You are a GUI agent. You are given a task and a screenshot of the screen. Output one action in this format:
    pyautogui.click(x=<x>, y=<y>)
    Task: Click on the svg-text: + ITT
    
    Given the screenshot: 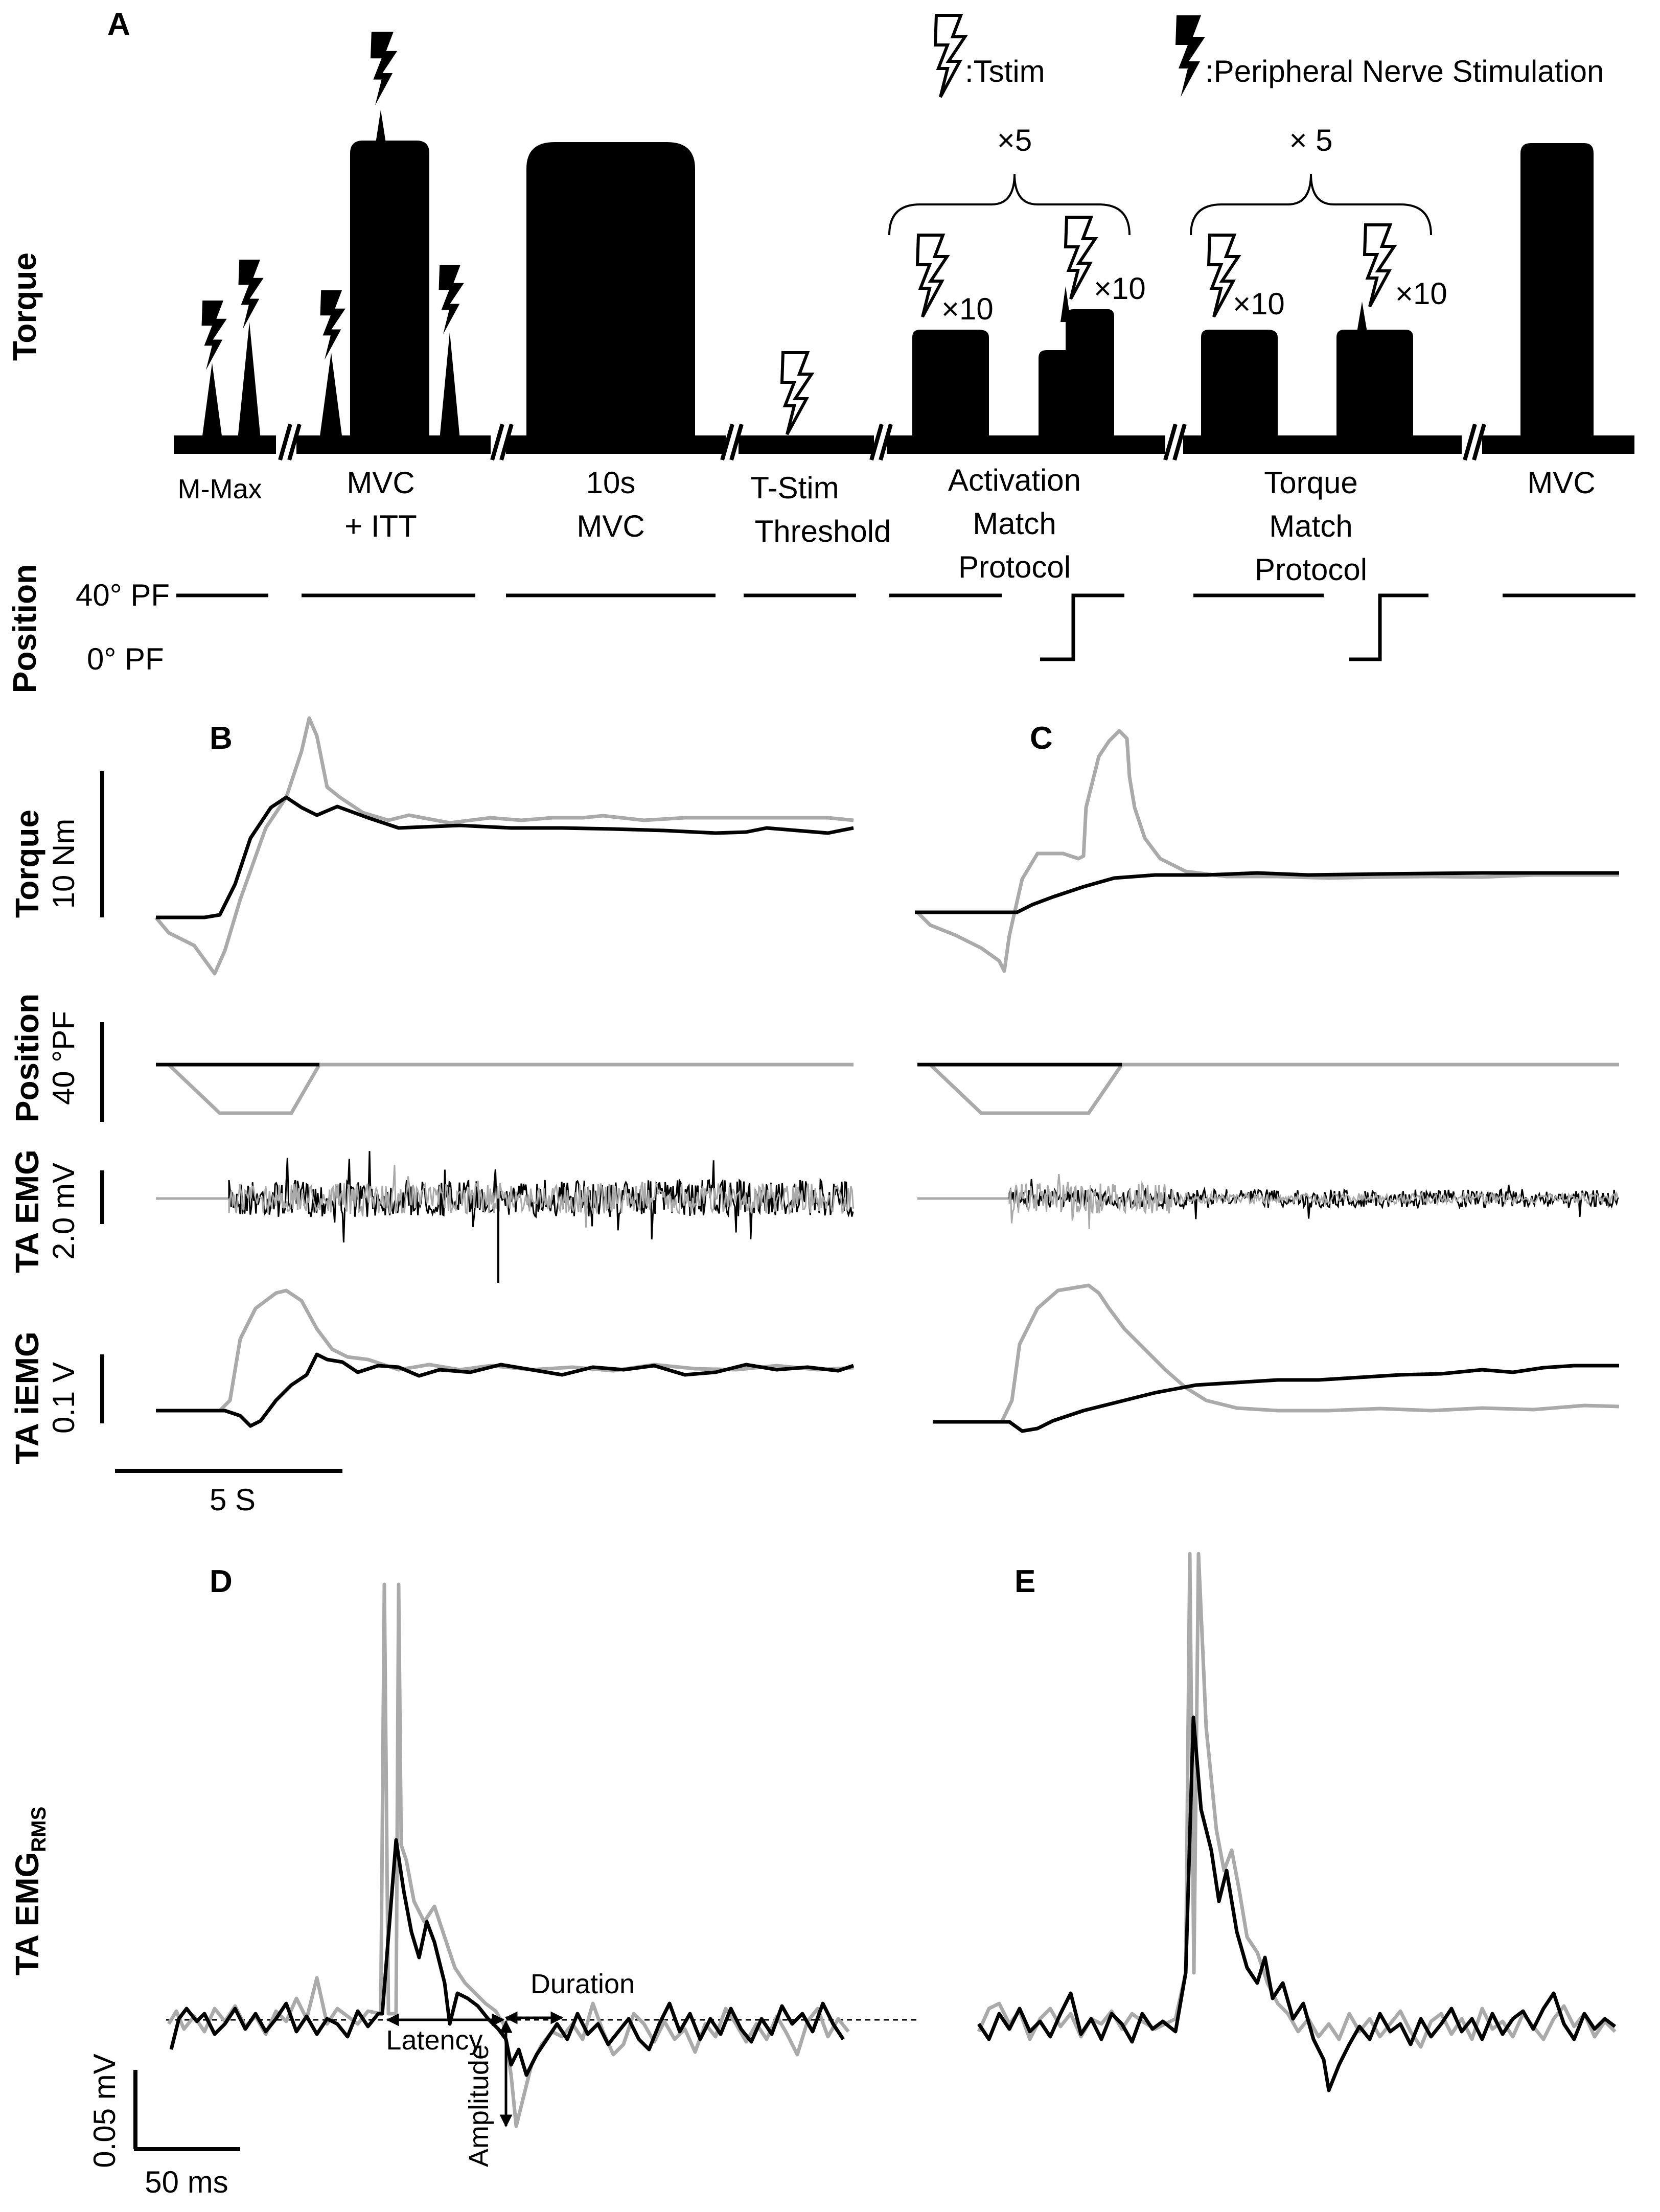 What is the action you would take?
    pyautogui.click(x=380, y=526)
    